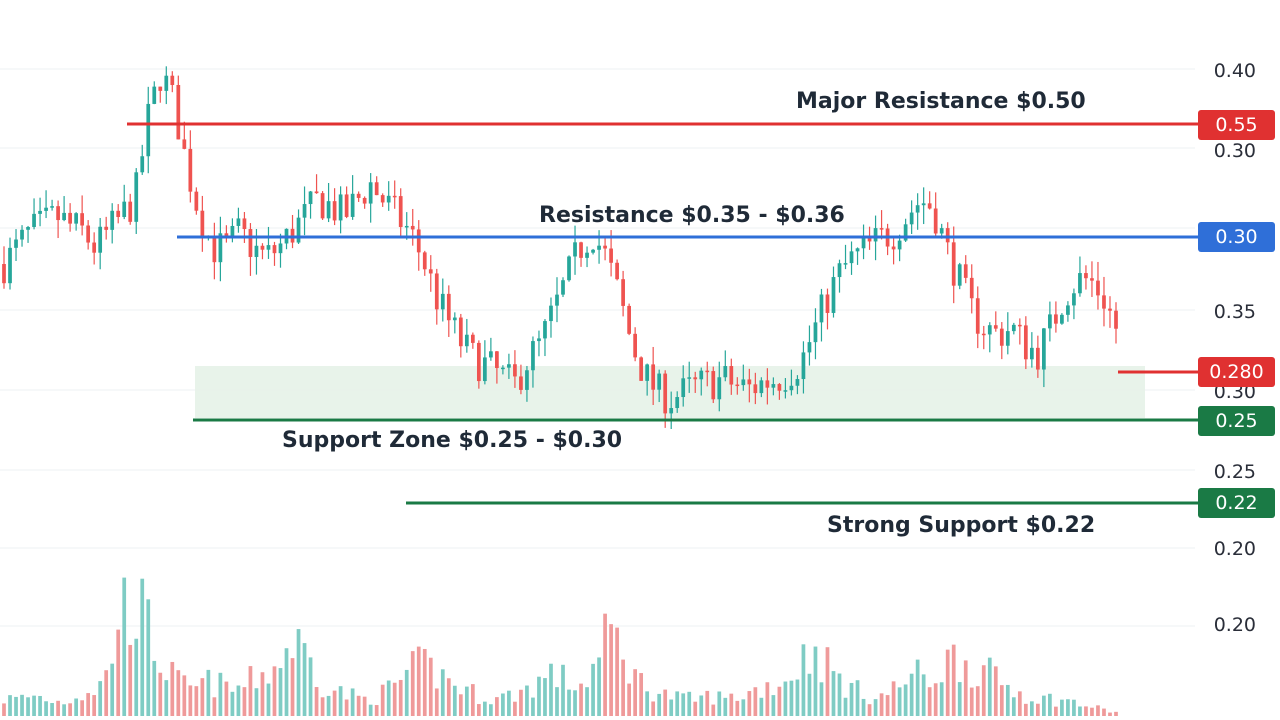 Image resolution: width=1280 pixels, height=720 pixels. Describe the element at coordinates (961, 525) in the screenshot. I see `strong-support-label: Strong Support $0.22` at that location.